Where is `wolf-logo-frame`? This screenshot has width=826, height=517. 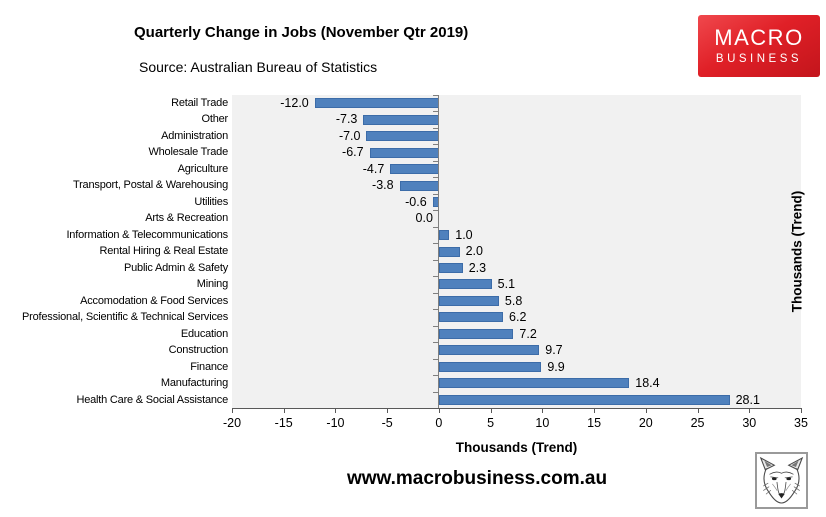
wolf-logo-frame is located at coordinates (781, 480).